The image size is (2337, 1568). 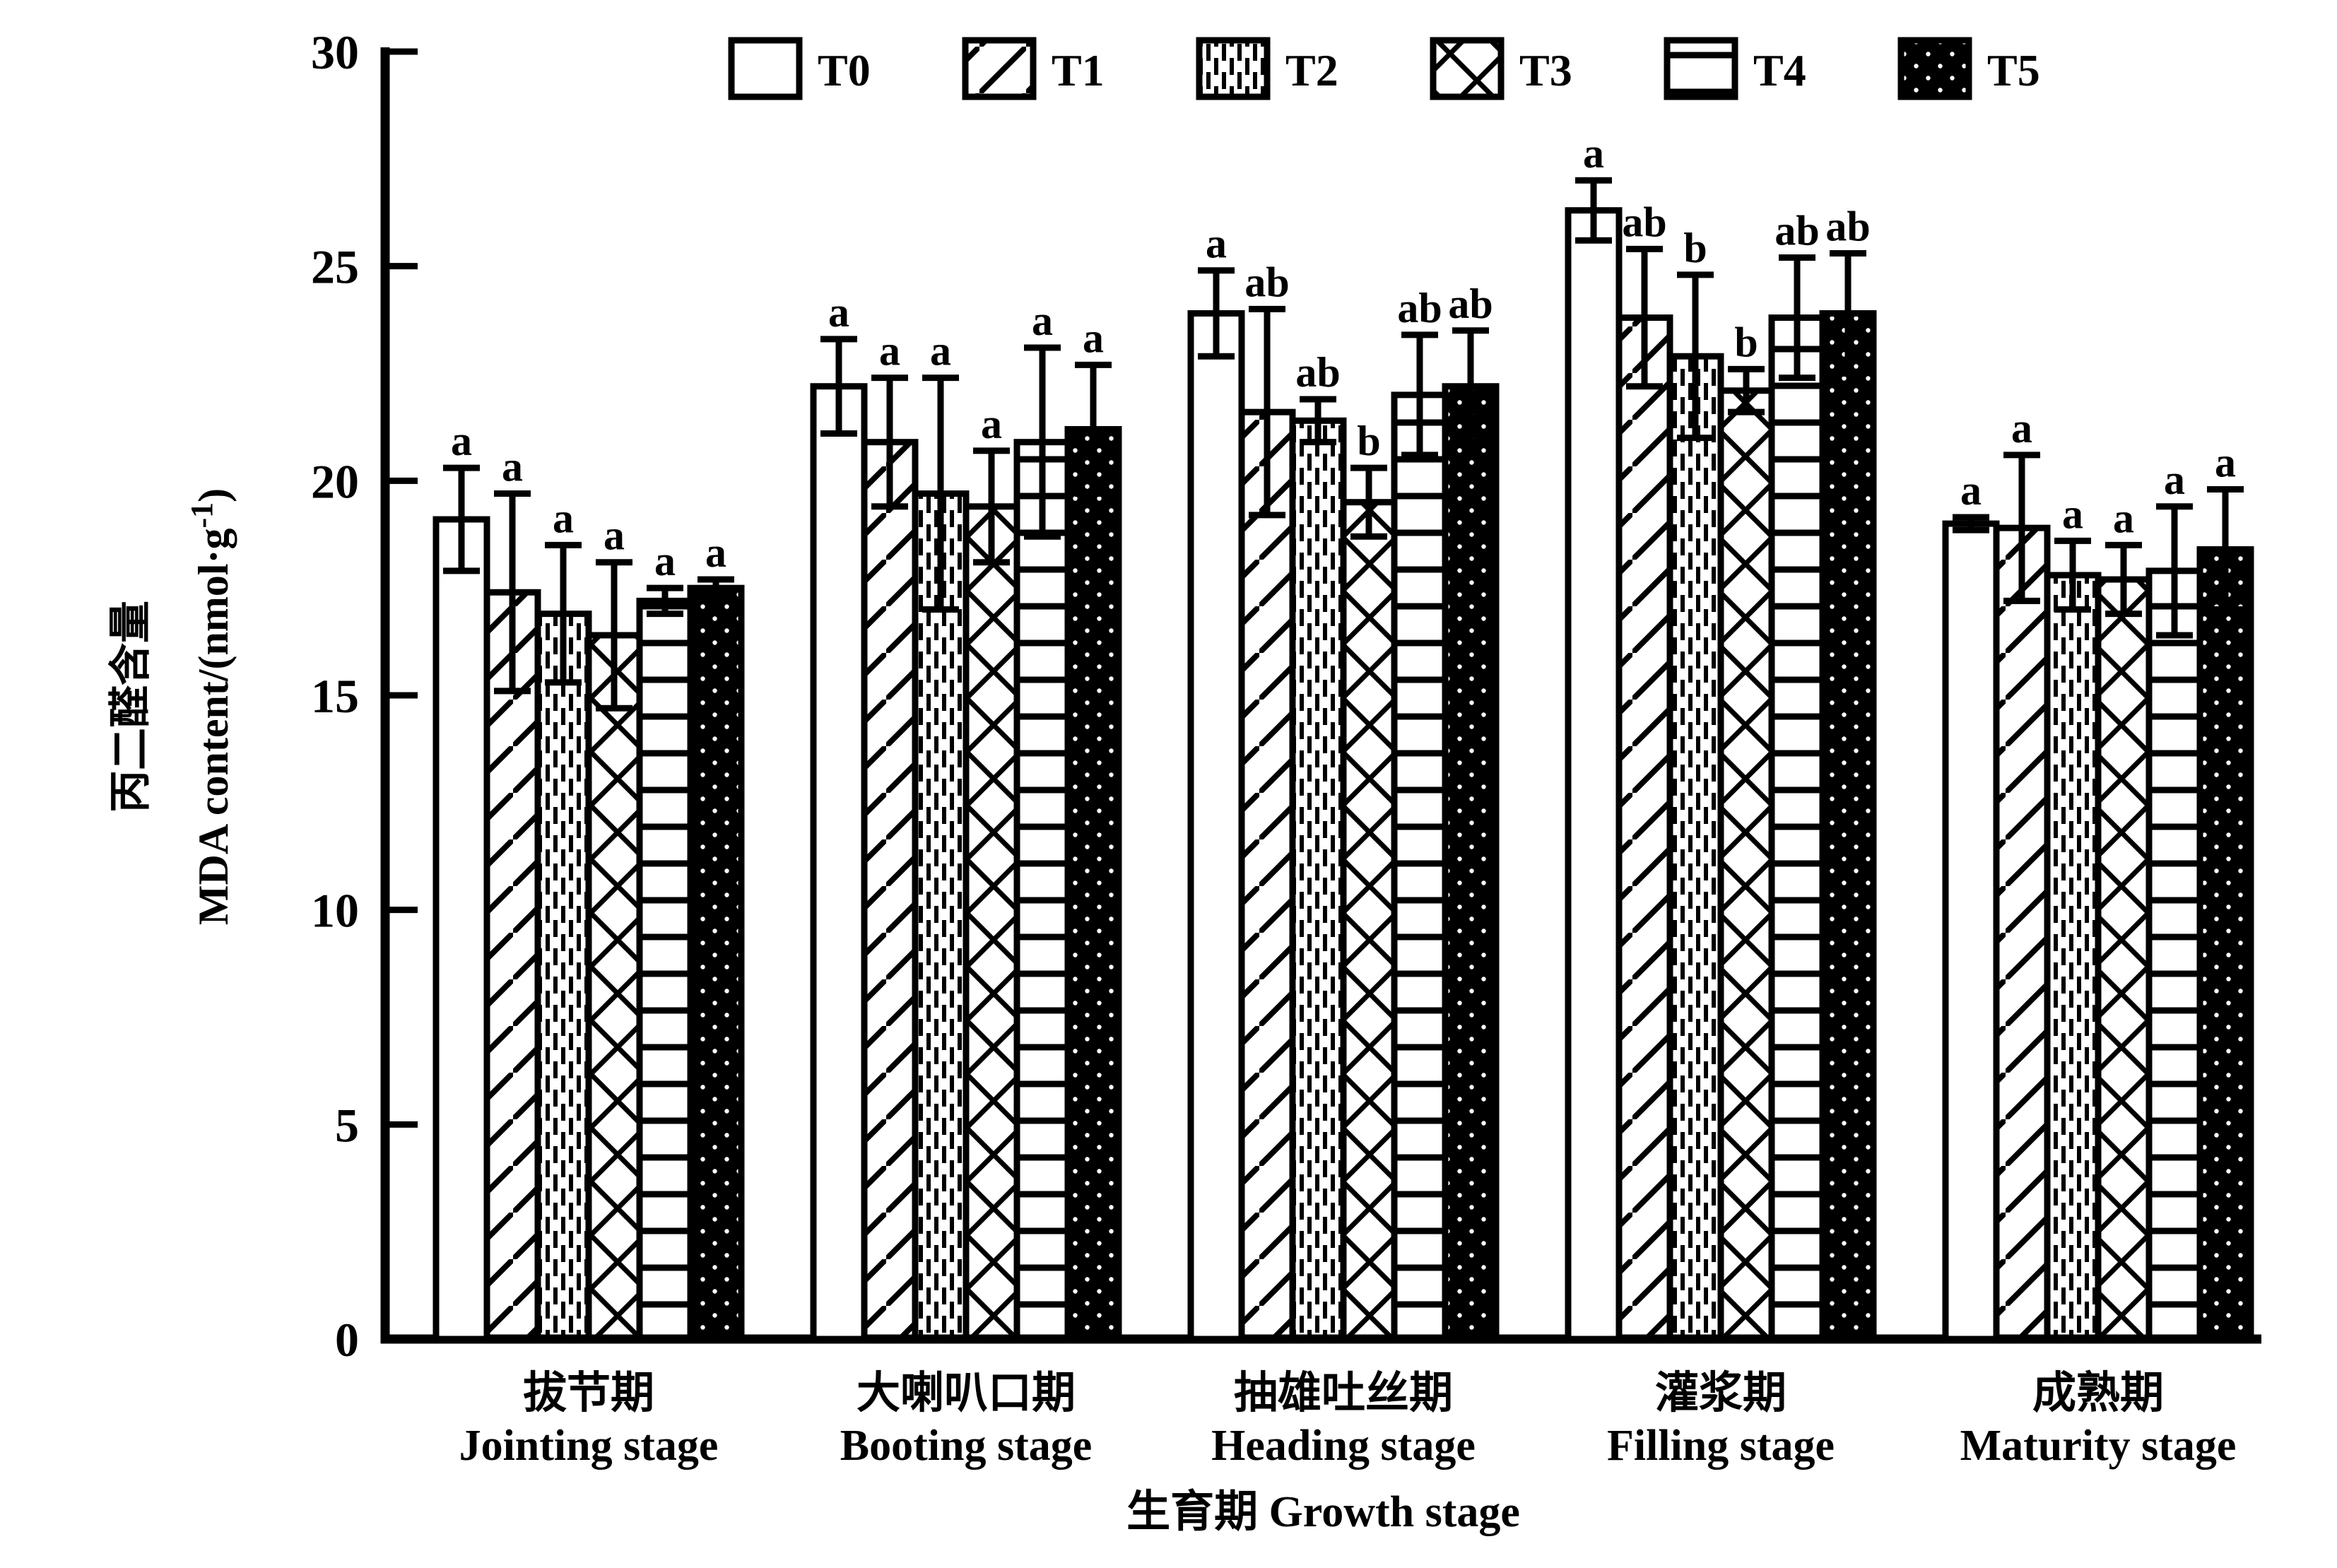 What do you see at coordinates (1078, 70) in the screenshot?
I see `legend-label: T1` at bounding box center [1078, 70].